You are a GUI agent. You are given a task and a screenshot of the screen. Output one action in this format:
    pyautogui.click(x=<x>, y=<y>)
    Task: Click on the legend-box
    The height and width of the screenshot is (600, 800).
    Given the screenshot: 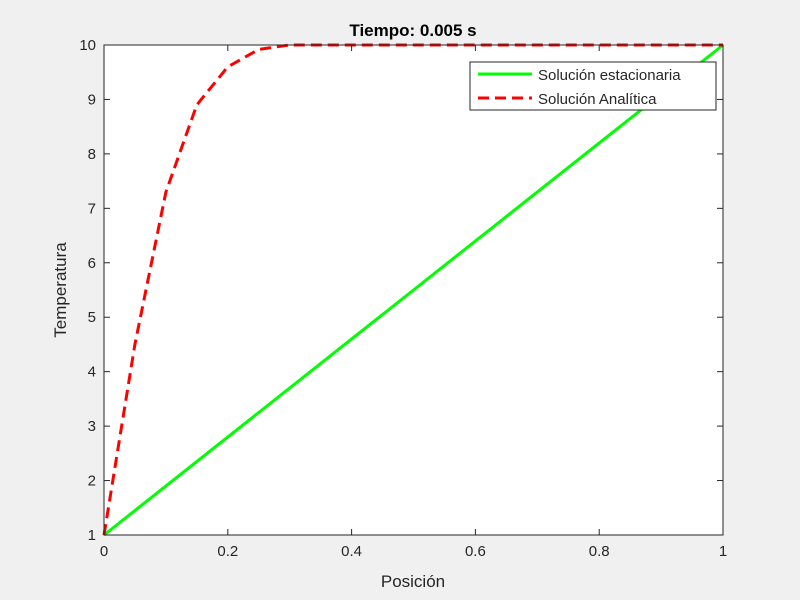 What is the action you would take?
    pyautogui.click(x=593, y=86)
    